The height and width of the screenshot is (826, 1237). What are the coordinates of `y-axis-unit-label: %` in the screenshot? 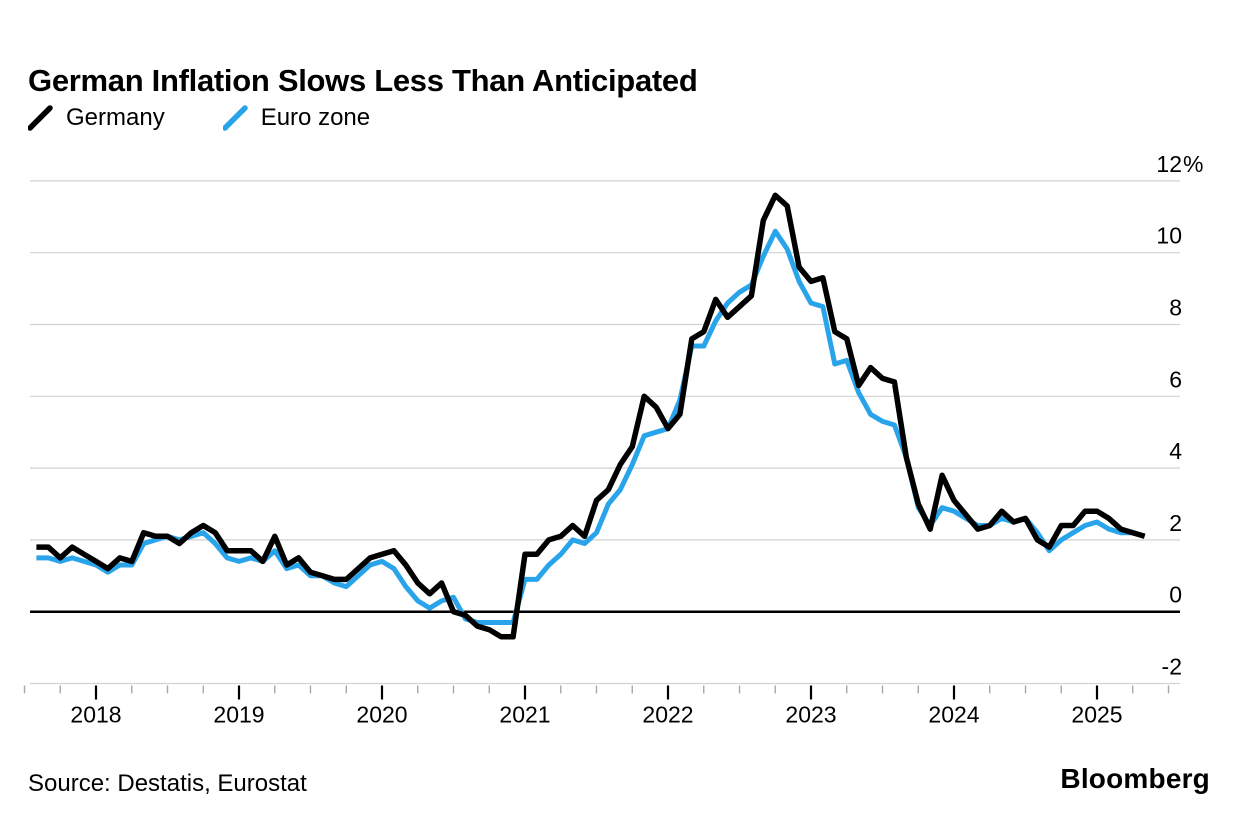 It's located at (1193, 164).